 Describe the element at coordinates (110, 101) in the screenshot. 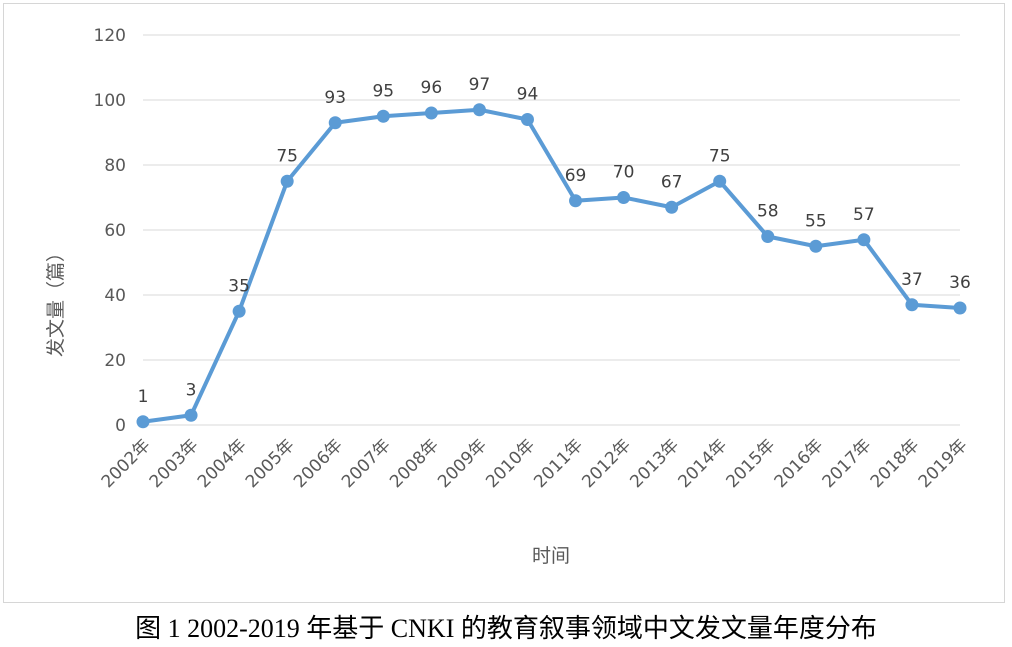

I see `y-tick-label: 100` at that location.